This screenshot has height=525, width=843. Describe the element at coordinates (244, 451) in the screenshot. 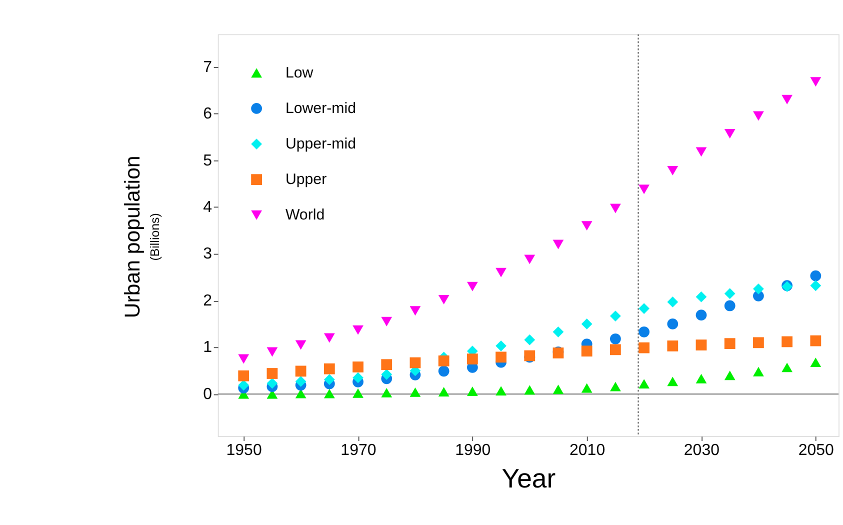

I see `x-tick-label: 1950` at that location.